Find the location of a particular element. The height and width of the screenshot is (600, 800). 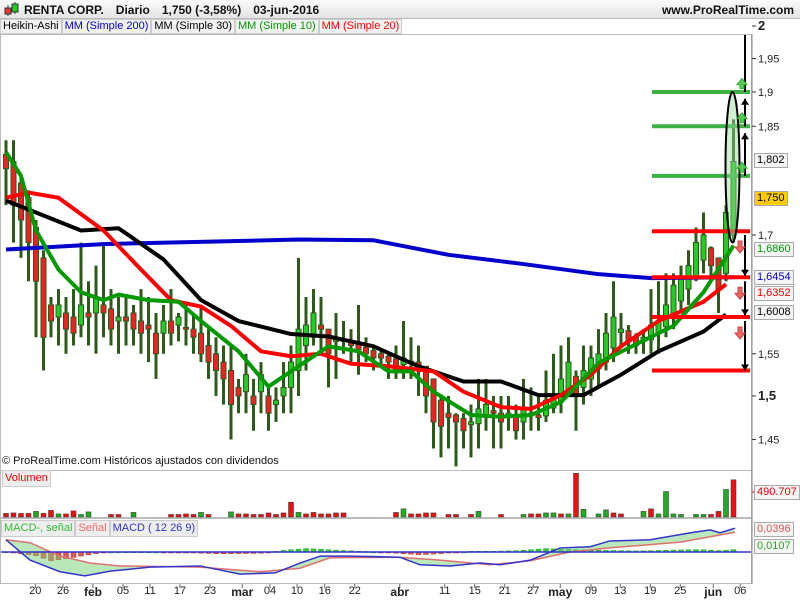

period: Diario is located at coordinates (132, 10).